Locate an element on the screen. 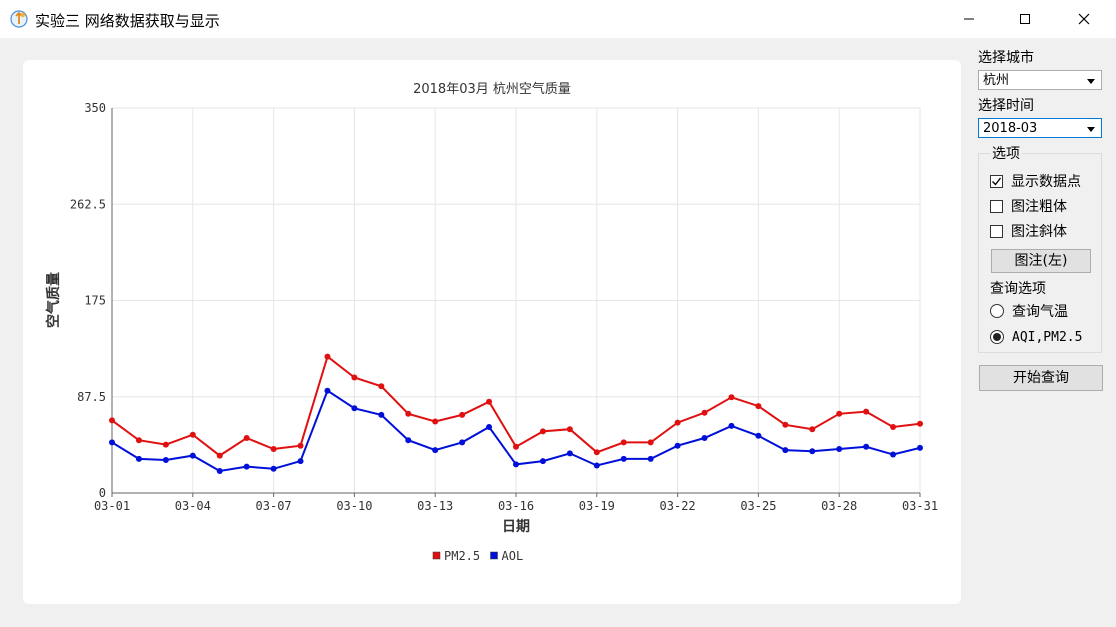 The image size is (1116, 627). x-tick-label: 03-07 is located at coordinates (274, 506).